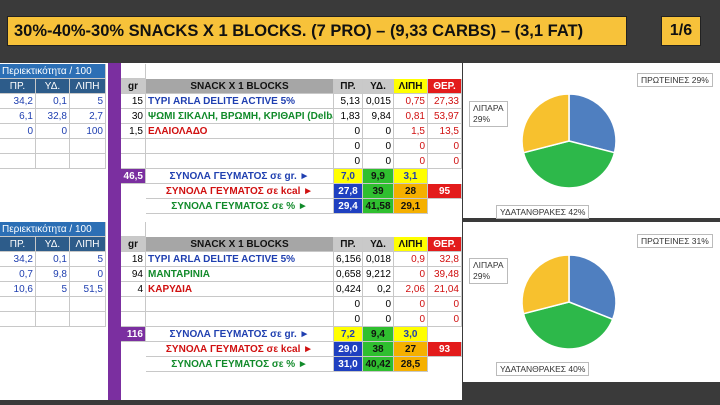 This screenshot has width=720, height=405. What do you see at coordinates (488, 271) in the screenshot?
I see `pie2-label-fat: ΛΙΠΑΡΑ 29%` at bounding box center [488, 271].